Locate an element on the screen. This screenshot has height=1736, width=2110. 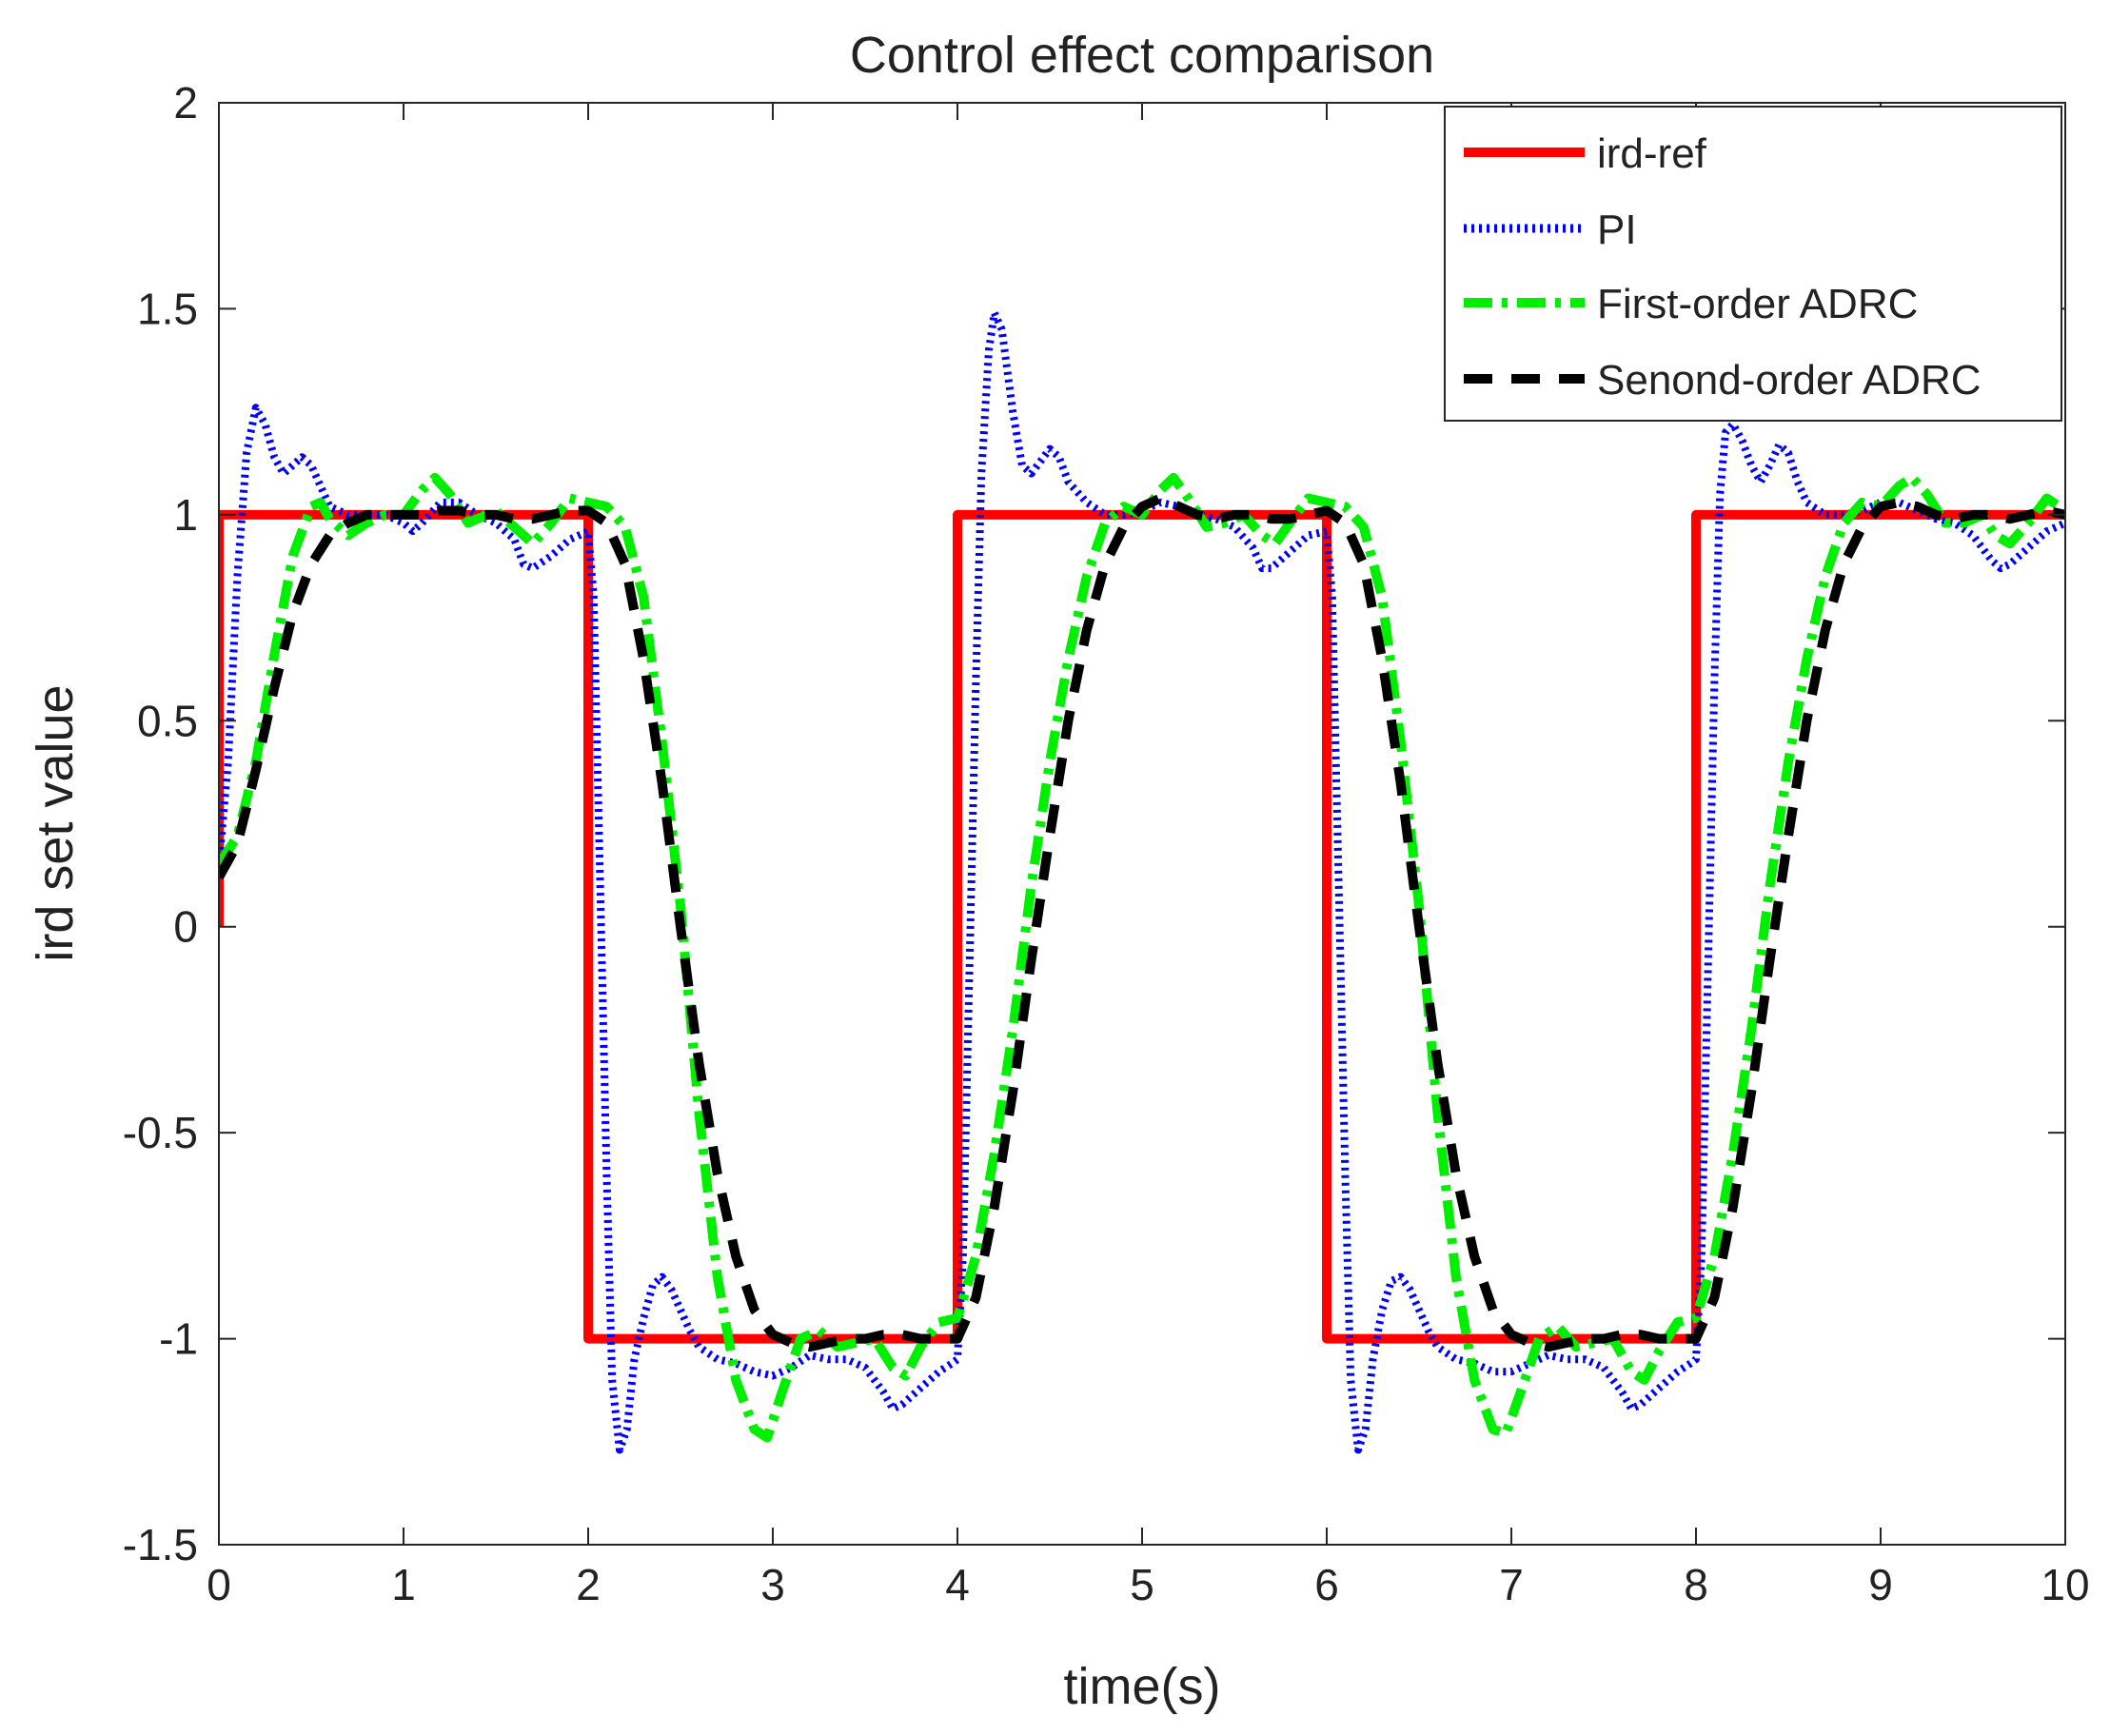
legend-label-first-order-adrc: First-order ADRC is located at coordinates (1757, 304).